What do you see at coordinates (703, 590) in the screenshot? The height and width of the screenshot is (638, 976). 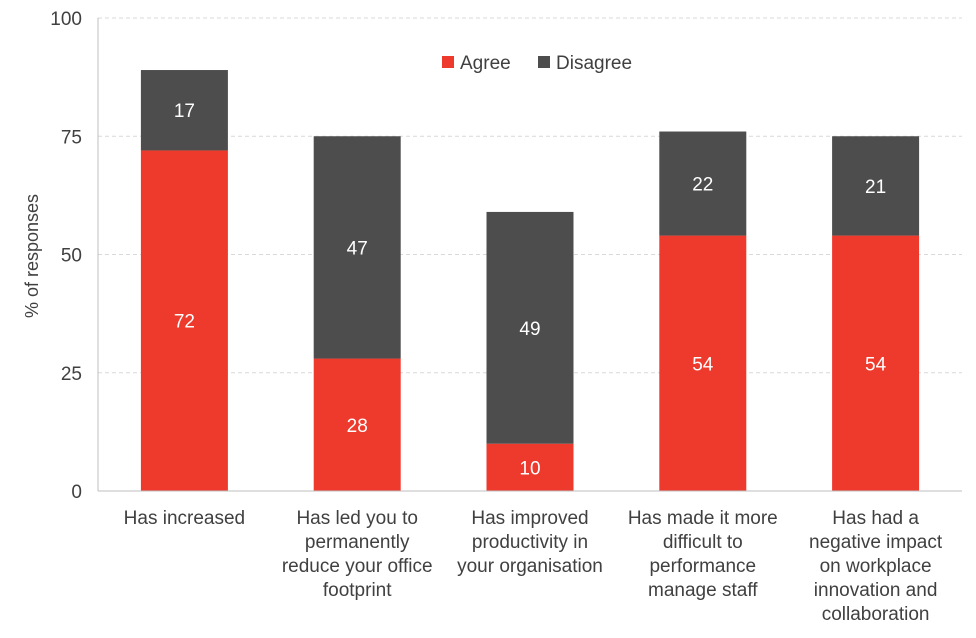 I see `category-label-line: manage staff` at bounding box center [703, 590].